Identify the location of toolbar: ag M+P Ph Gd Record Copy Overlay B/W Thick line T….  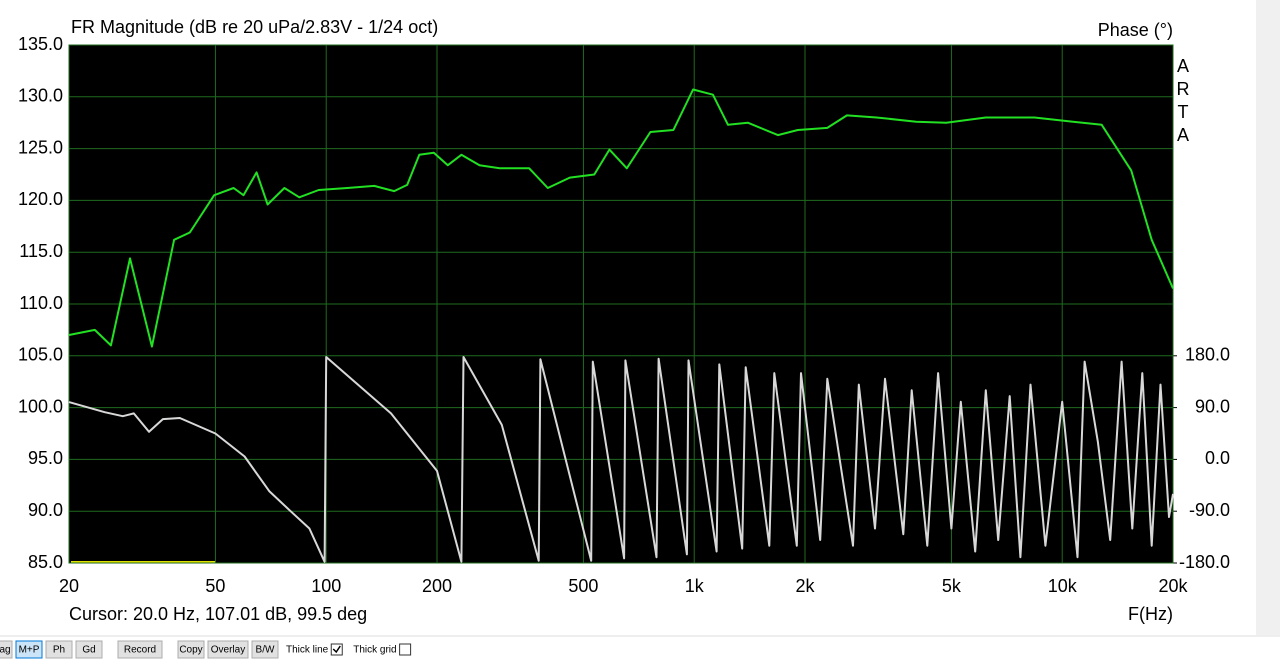
(206, 649).